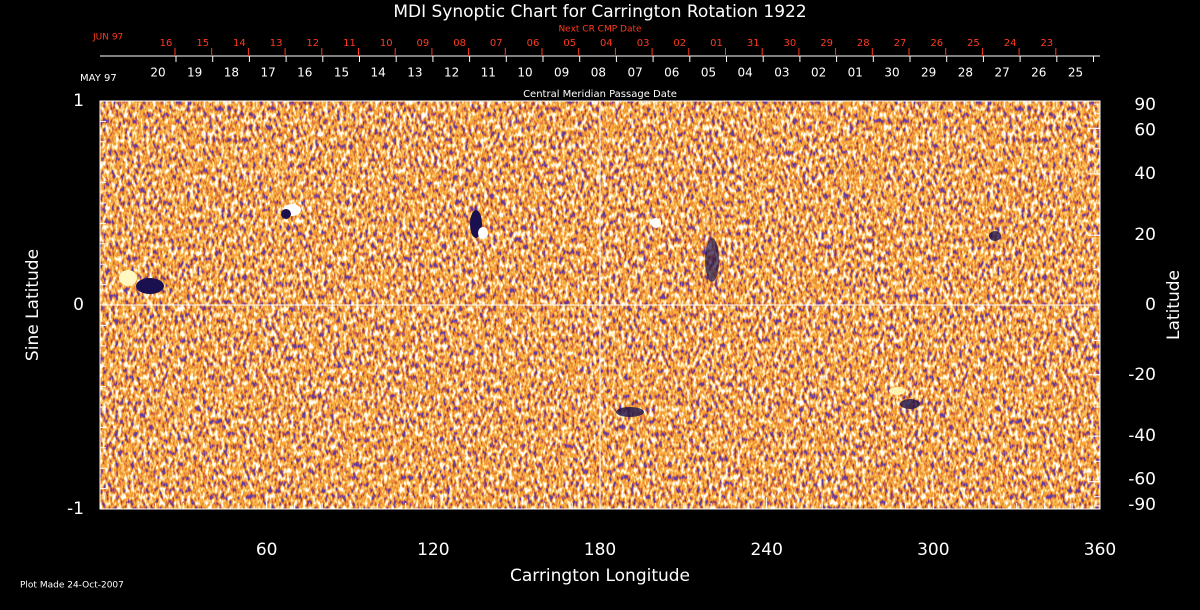 The image size is (1200, 610). Describe the element at coordinates (231, 73) in the screenshot. I see `cmp-date: 18` at that location.